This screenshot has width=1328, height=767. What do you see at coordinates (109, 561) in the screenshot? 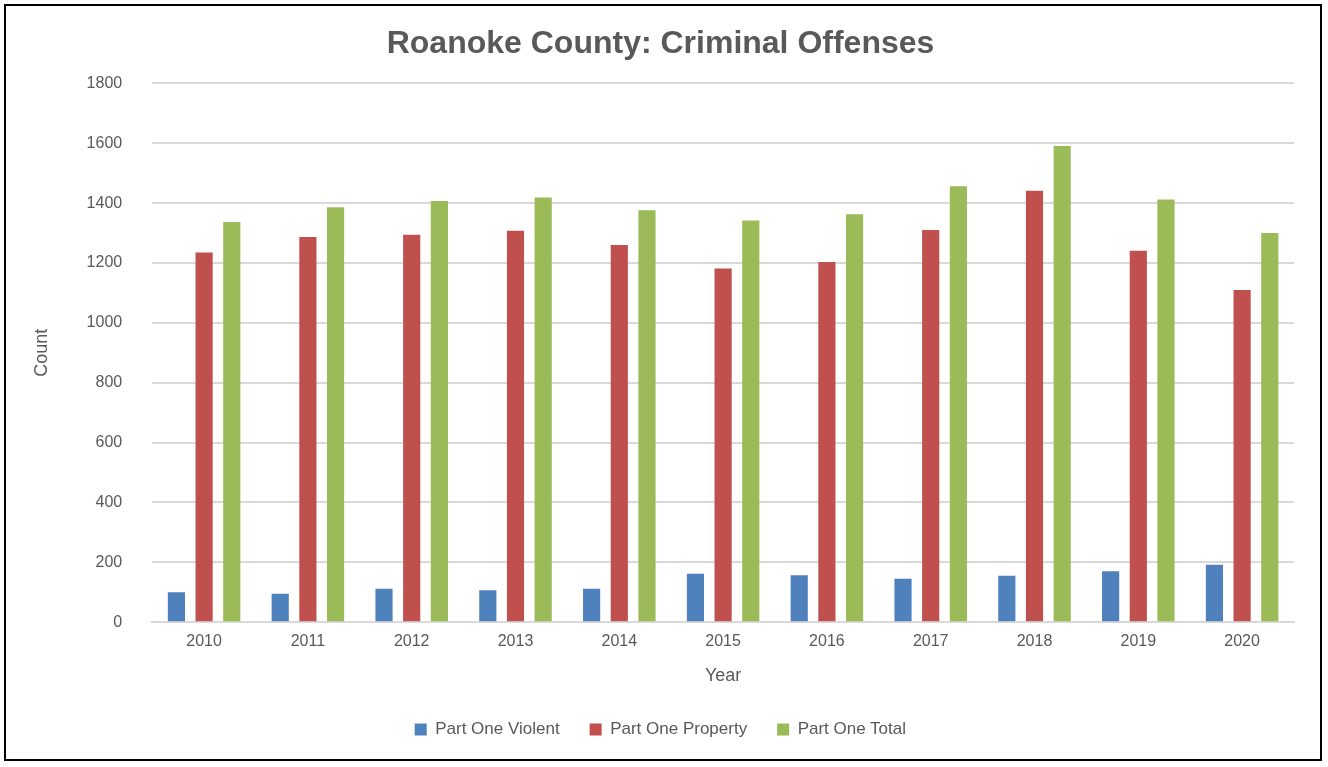
I see `y-tick-label: 200` at bounding box center [109, 561].